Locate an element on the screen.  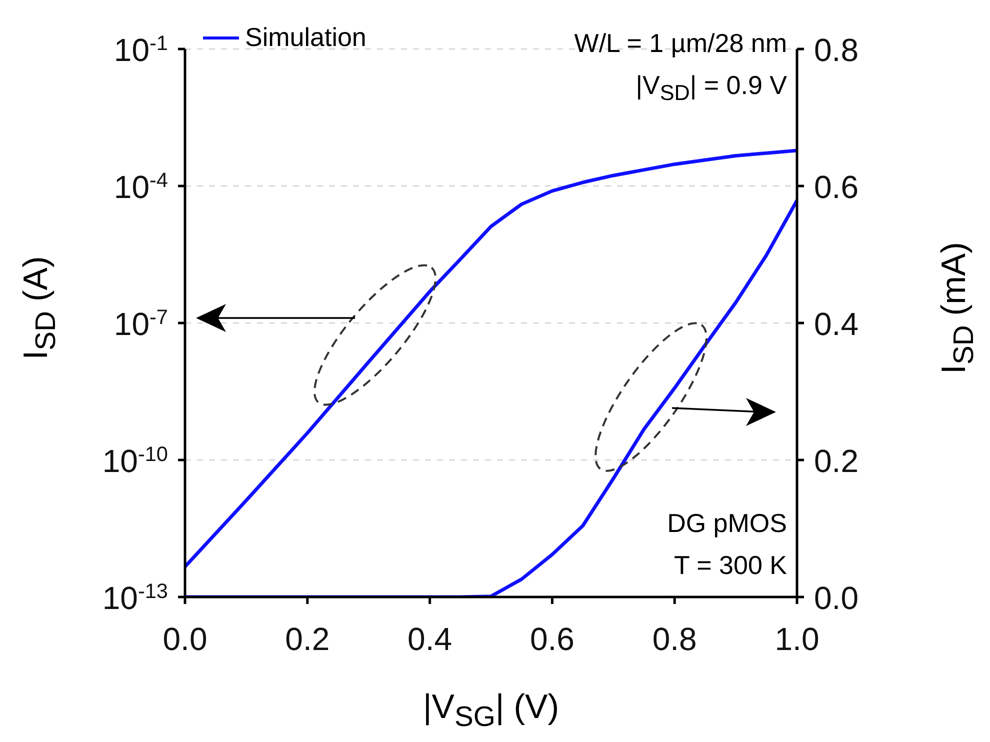
y-tick-label: 10$^{-10}$ is located at coordinates (135, 460).